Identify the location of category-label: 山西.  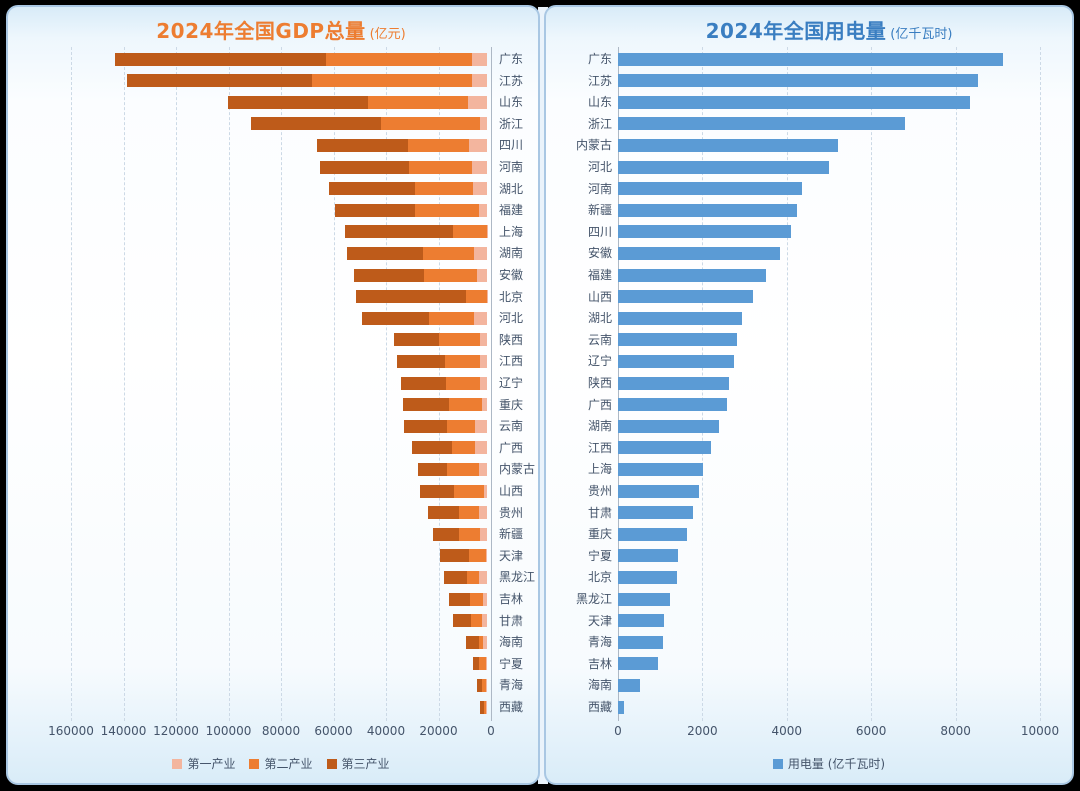
(599, 296).